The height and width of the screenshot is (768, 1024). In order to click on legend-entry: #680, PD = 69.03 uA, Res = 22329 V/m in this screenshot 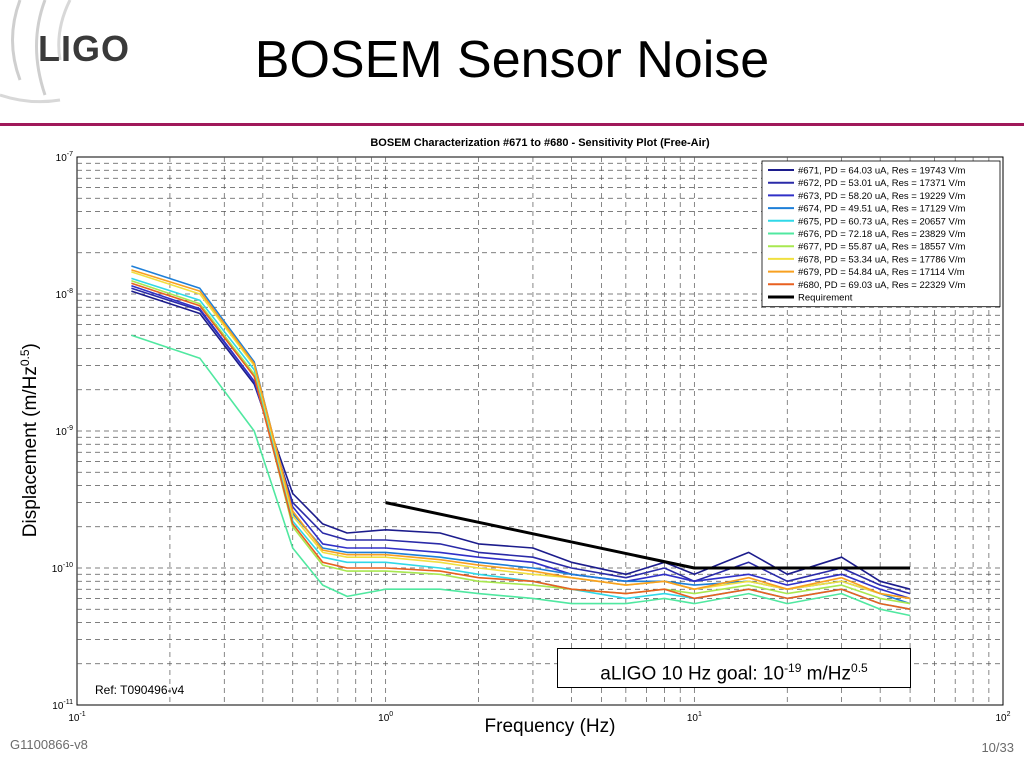, I will do `click(882, 285)`.